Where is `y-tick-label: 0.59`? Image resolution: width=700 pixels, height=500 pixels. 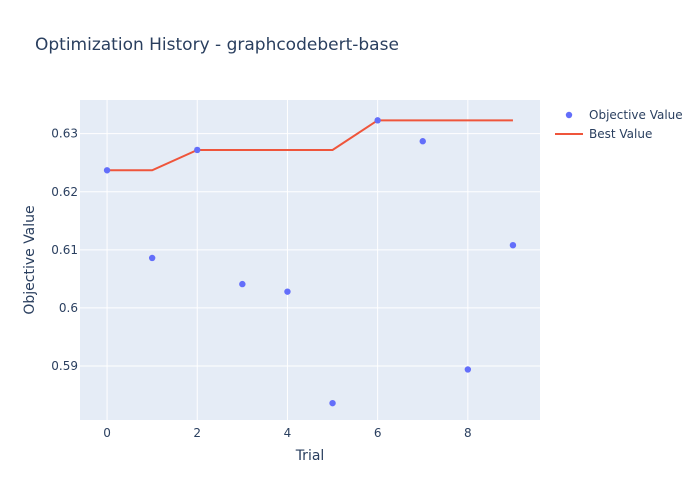 y-tick-label: 0.59 is located at coordinates (64, 366).